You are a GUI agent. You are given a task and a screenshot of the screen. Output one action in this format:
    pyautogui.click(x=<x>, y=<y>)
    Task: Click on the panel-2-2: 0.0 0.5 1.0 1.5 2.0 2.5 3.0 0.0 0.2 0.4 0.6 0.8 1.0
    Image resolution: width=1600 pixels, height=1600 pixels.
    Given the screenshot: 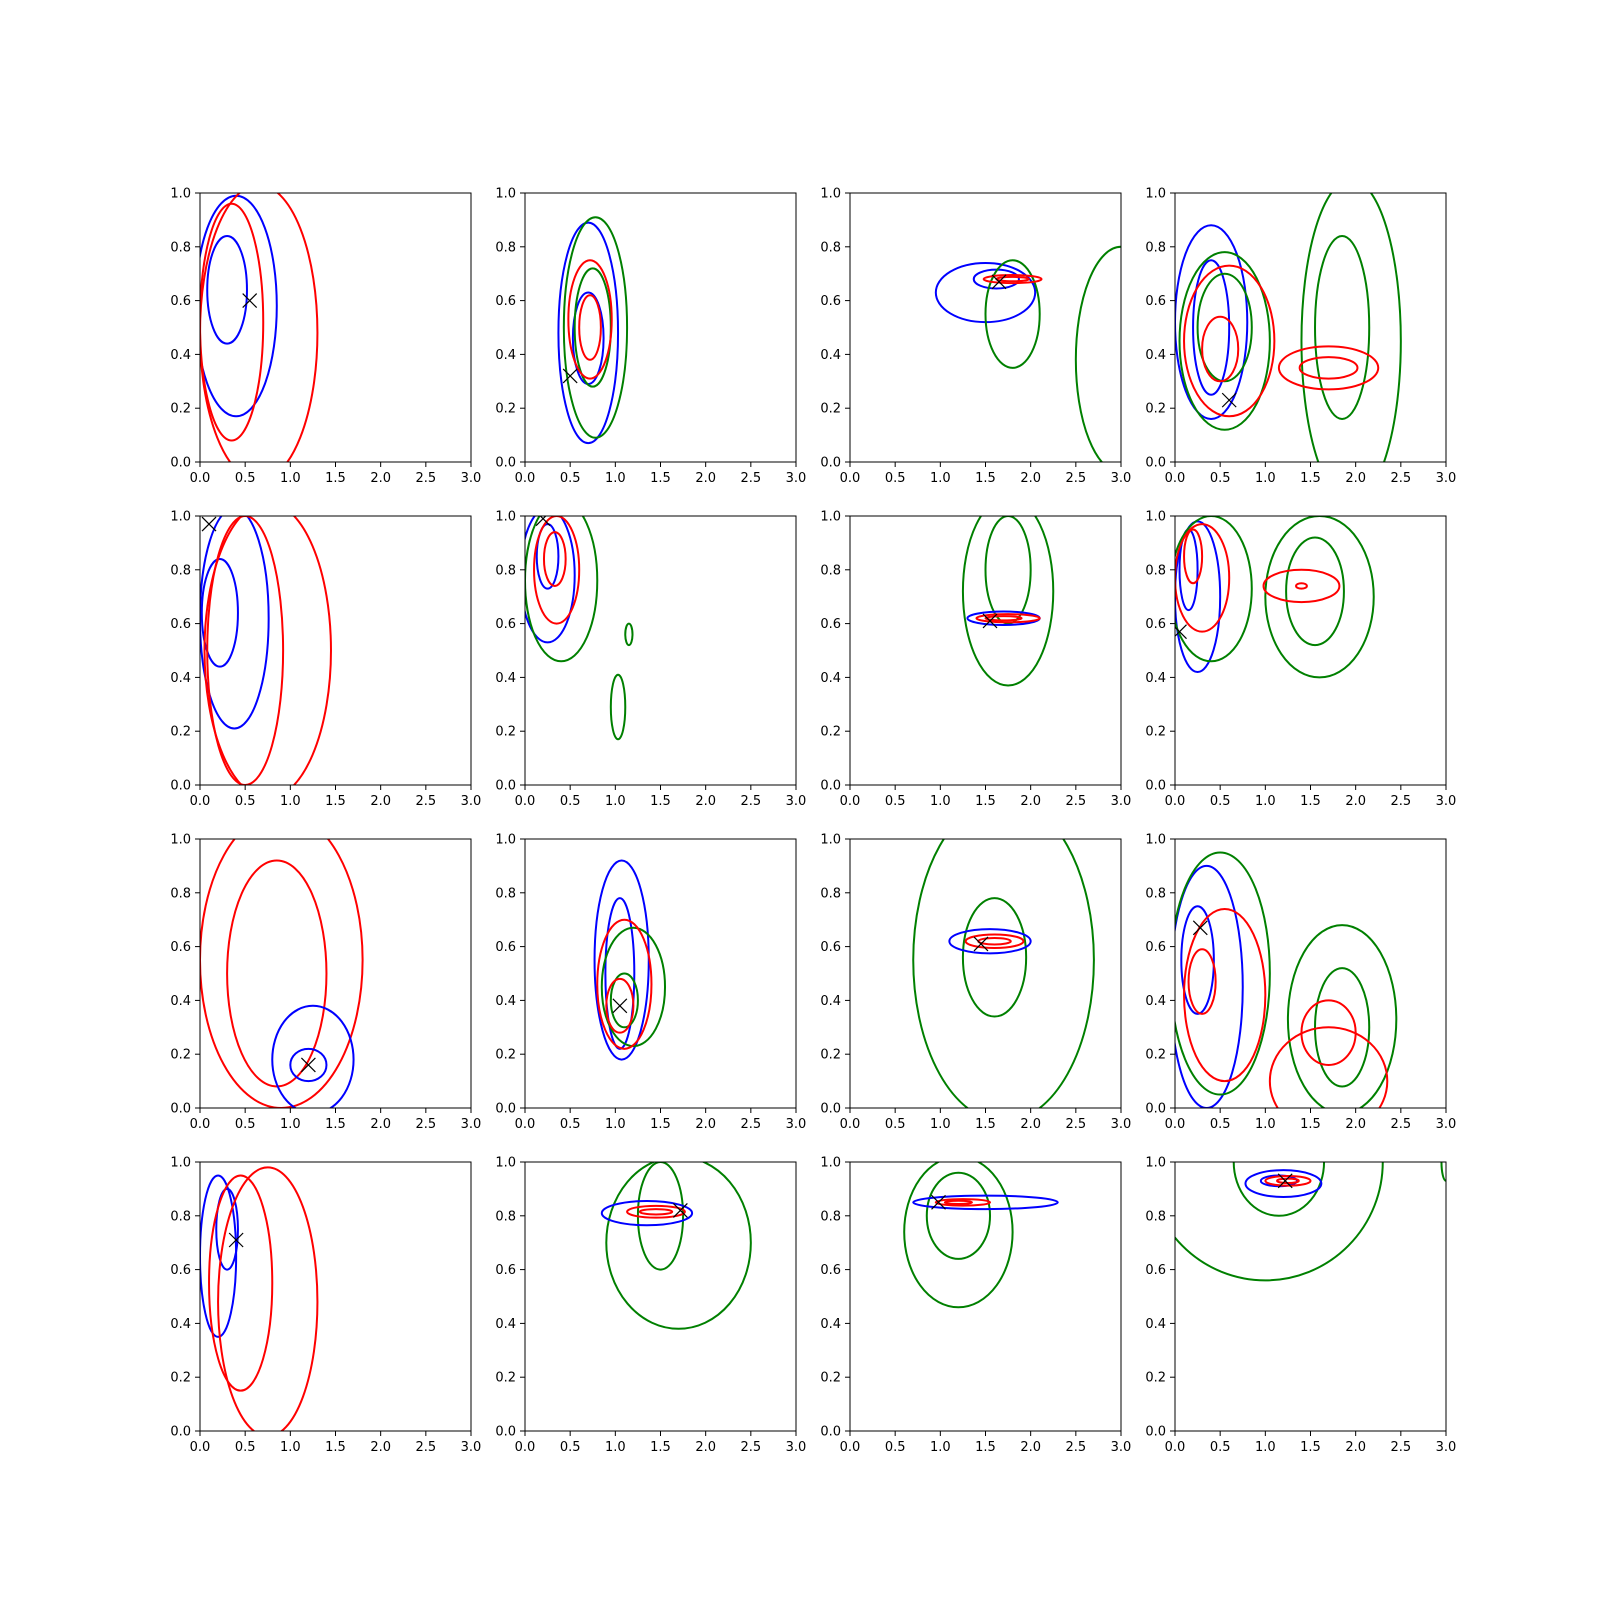 What is the action you would take?
    pyautogui.click(x=650, y=660)
    